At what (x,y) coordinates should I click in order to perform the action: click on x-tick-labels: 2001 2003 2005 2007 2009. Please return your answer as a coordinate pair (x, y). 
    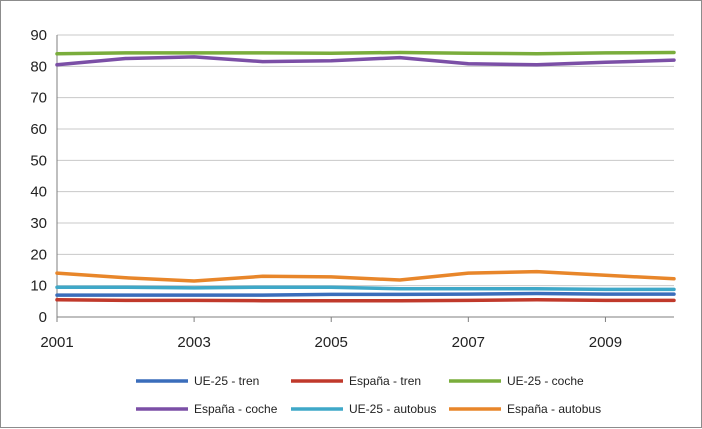
    Looking at the image, I should click on (331, 342).